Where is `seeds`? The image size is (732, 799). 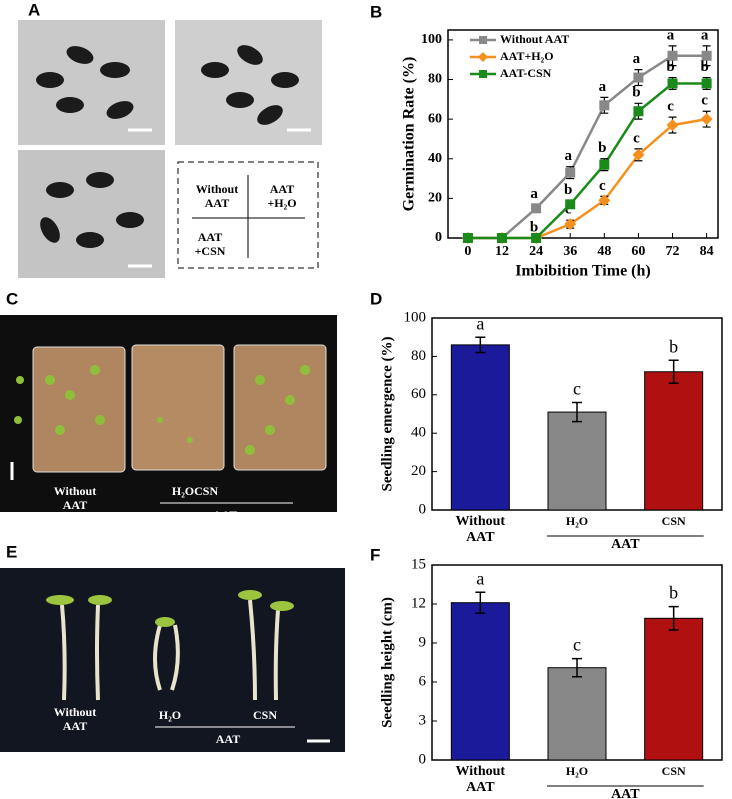 seeds is located at coordinates (167, 146).